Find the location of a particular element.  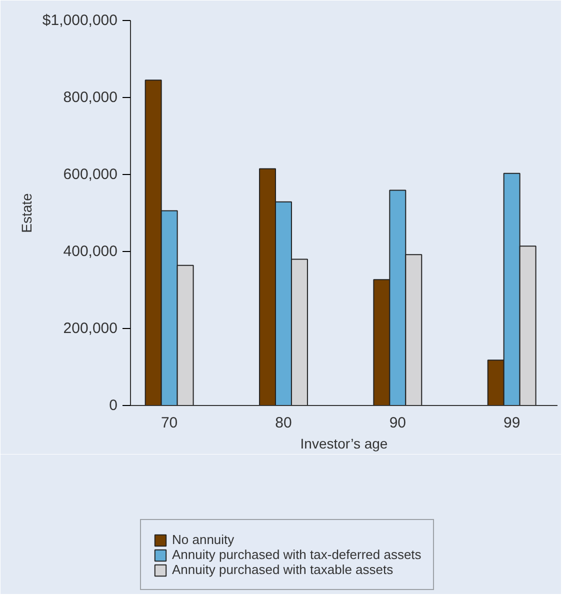

legend-label: No annuity is located at coordinates (203, 539).